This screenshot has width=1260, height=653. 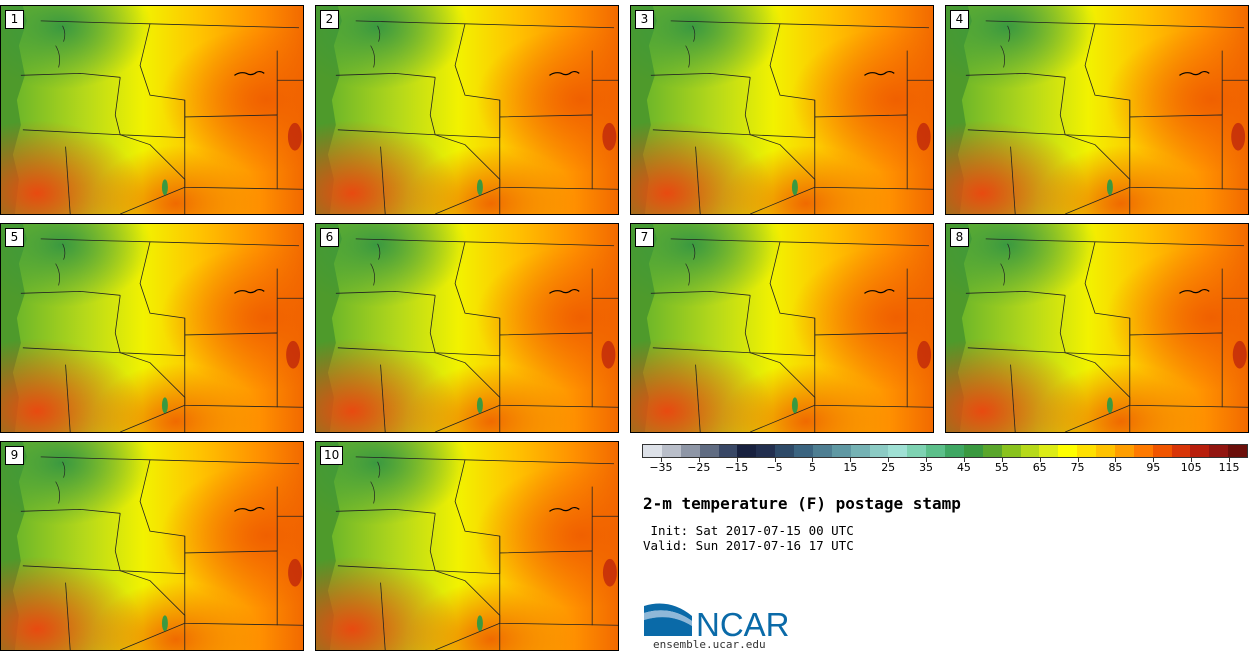 I want to click on colorbar-tick-label: −5, so click(x=774, y=467).